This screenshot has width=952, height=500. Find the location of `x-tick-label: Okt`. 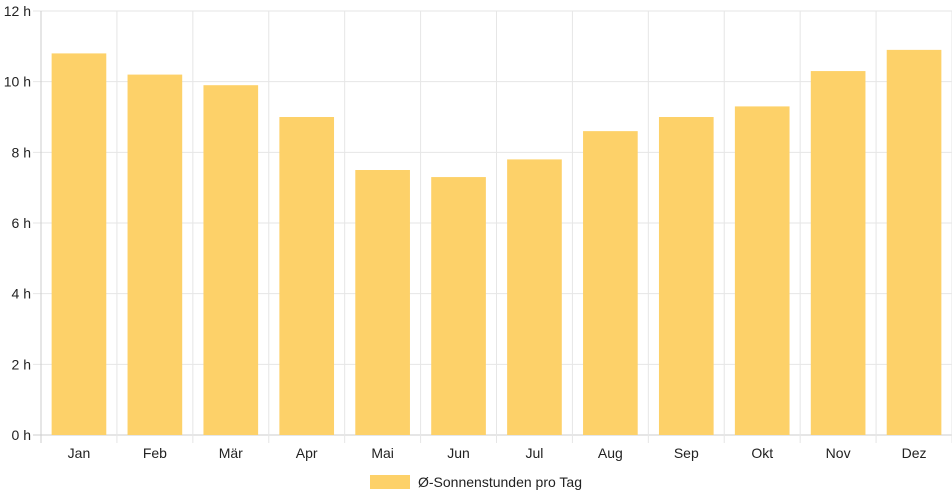

x-tick-label: Okt is located at coordinates (762, 453).